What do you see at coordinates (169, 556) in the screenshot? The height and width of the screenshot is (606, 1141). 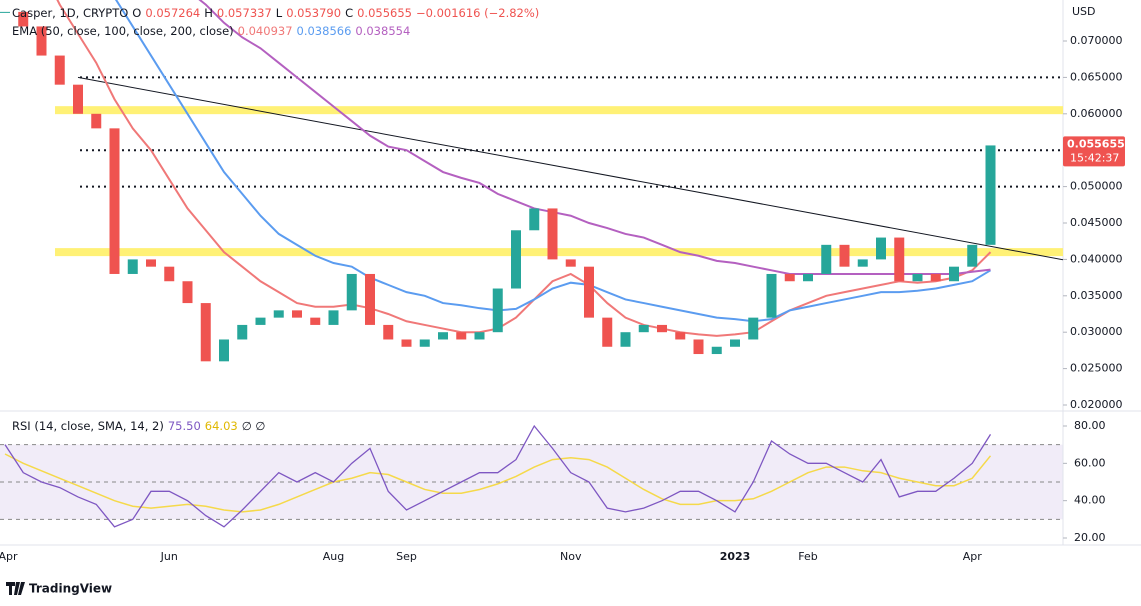 I see `x-tick-label: Jun` at bounding box center [169, 556].